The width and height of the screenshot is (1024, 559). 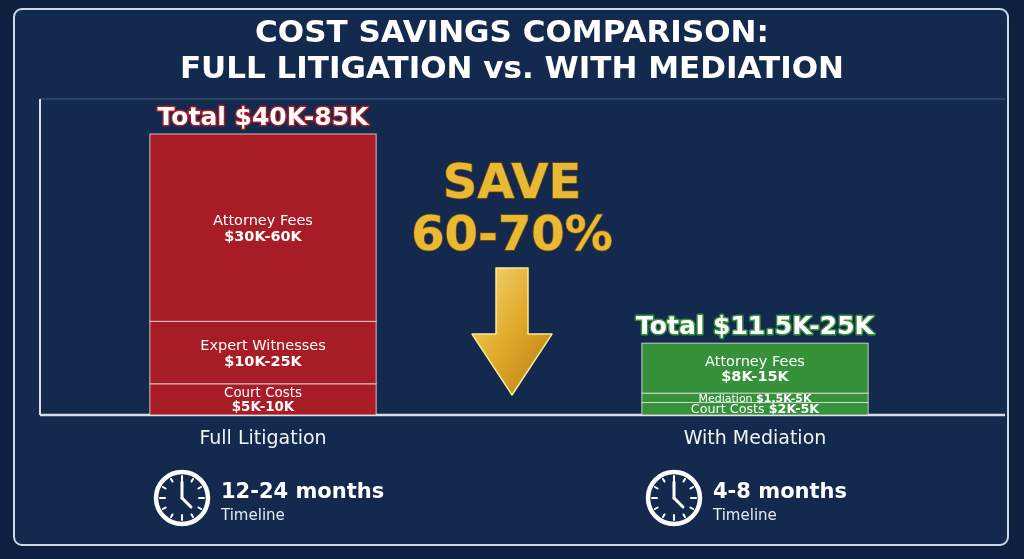 What do you see at coordinates (263, 407) in the screenshot?
I see `data-label: $5K-10K` at bounding box center [263, 407].